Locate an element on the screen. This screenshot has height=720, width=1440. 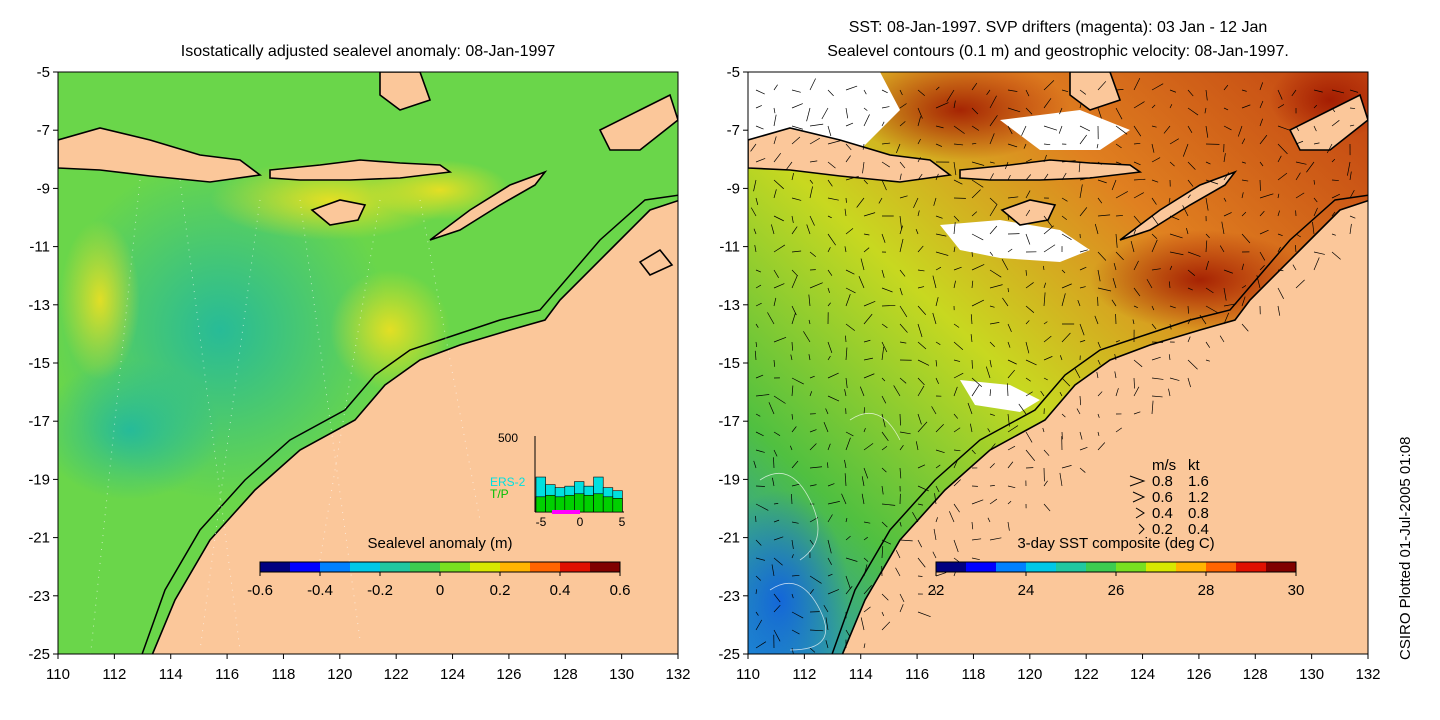
velocity-legend-header-ms: m/s is located at coordinates (1164, 465).